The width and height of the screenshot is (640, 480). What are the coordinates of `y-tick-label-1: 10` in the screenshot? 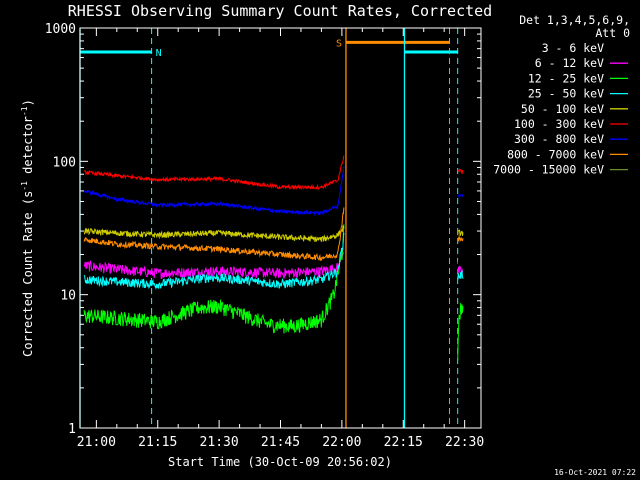 It's located at (68, 296).